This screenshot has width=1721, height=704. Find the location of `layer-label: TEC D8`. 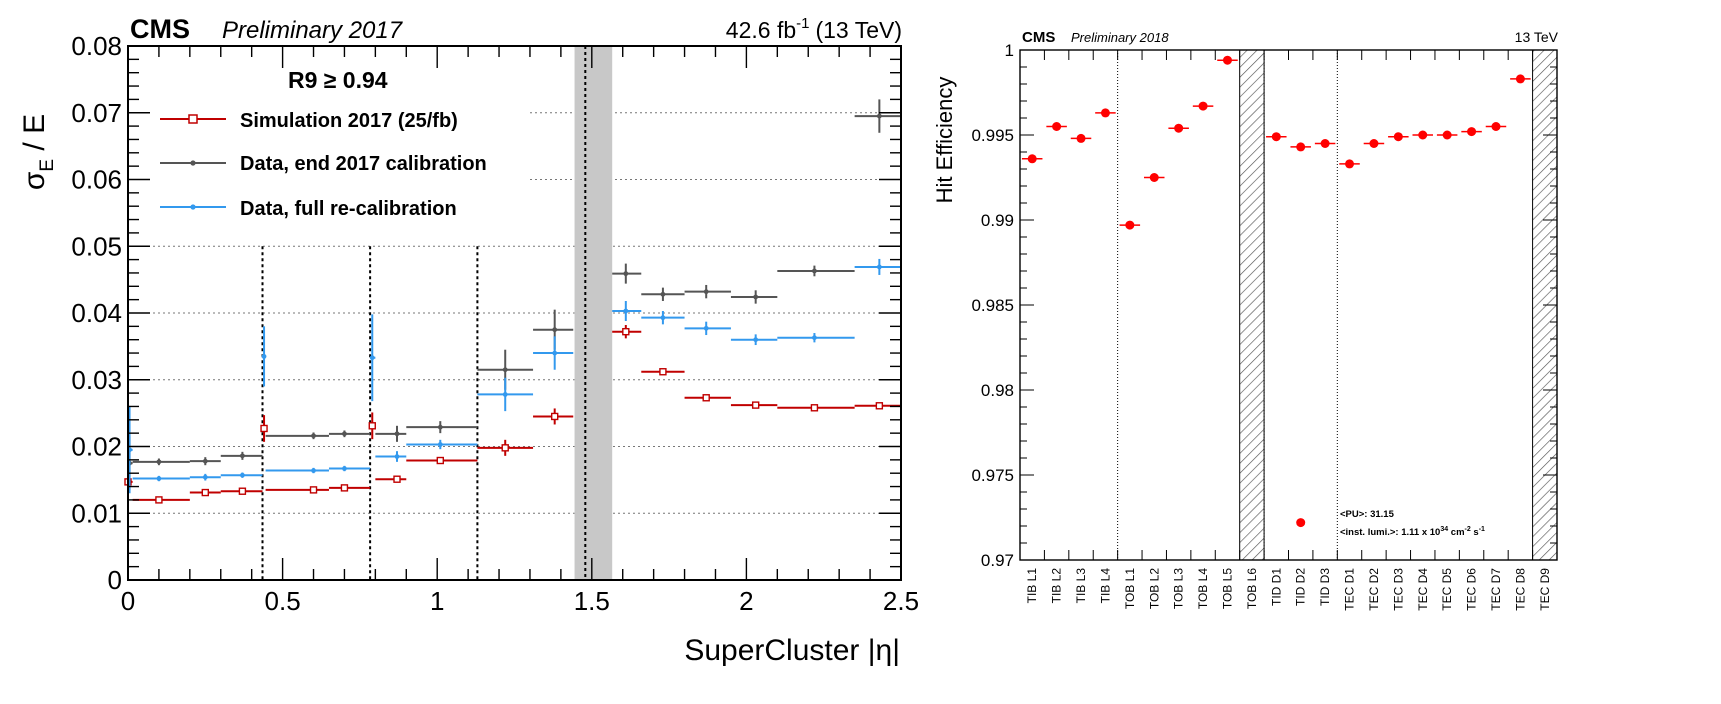

layer-label: TEC D8 is located at coordinates (1520, 589).